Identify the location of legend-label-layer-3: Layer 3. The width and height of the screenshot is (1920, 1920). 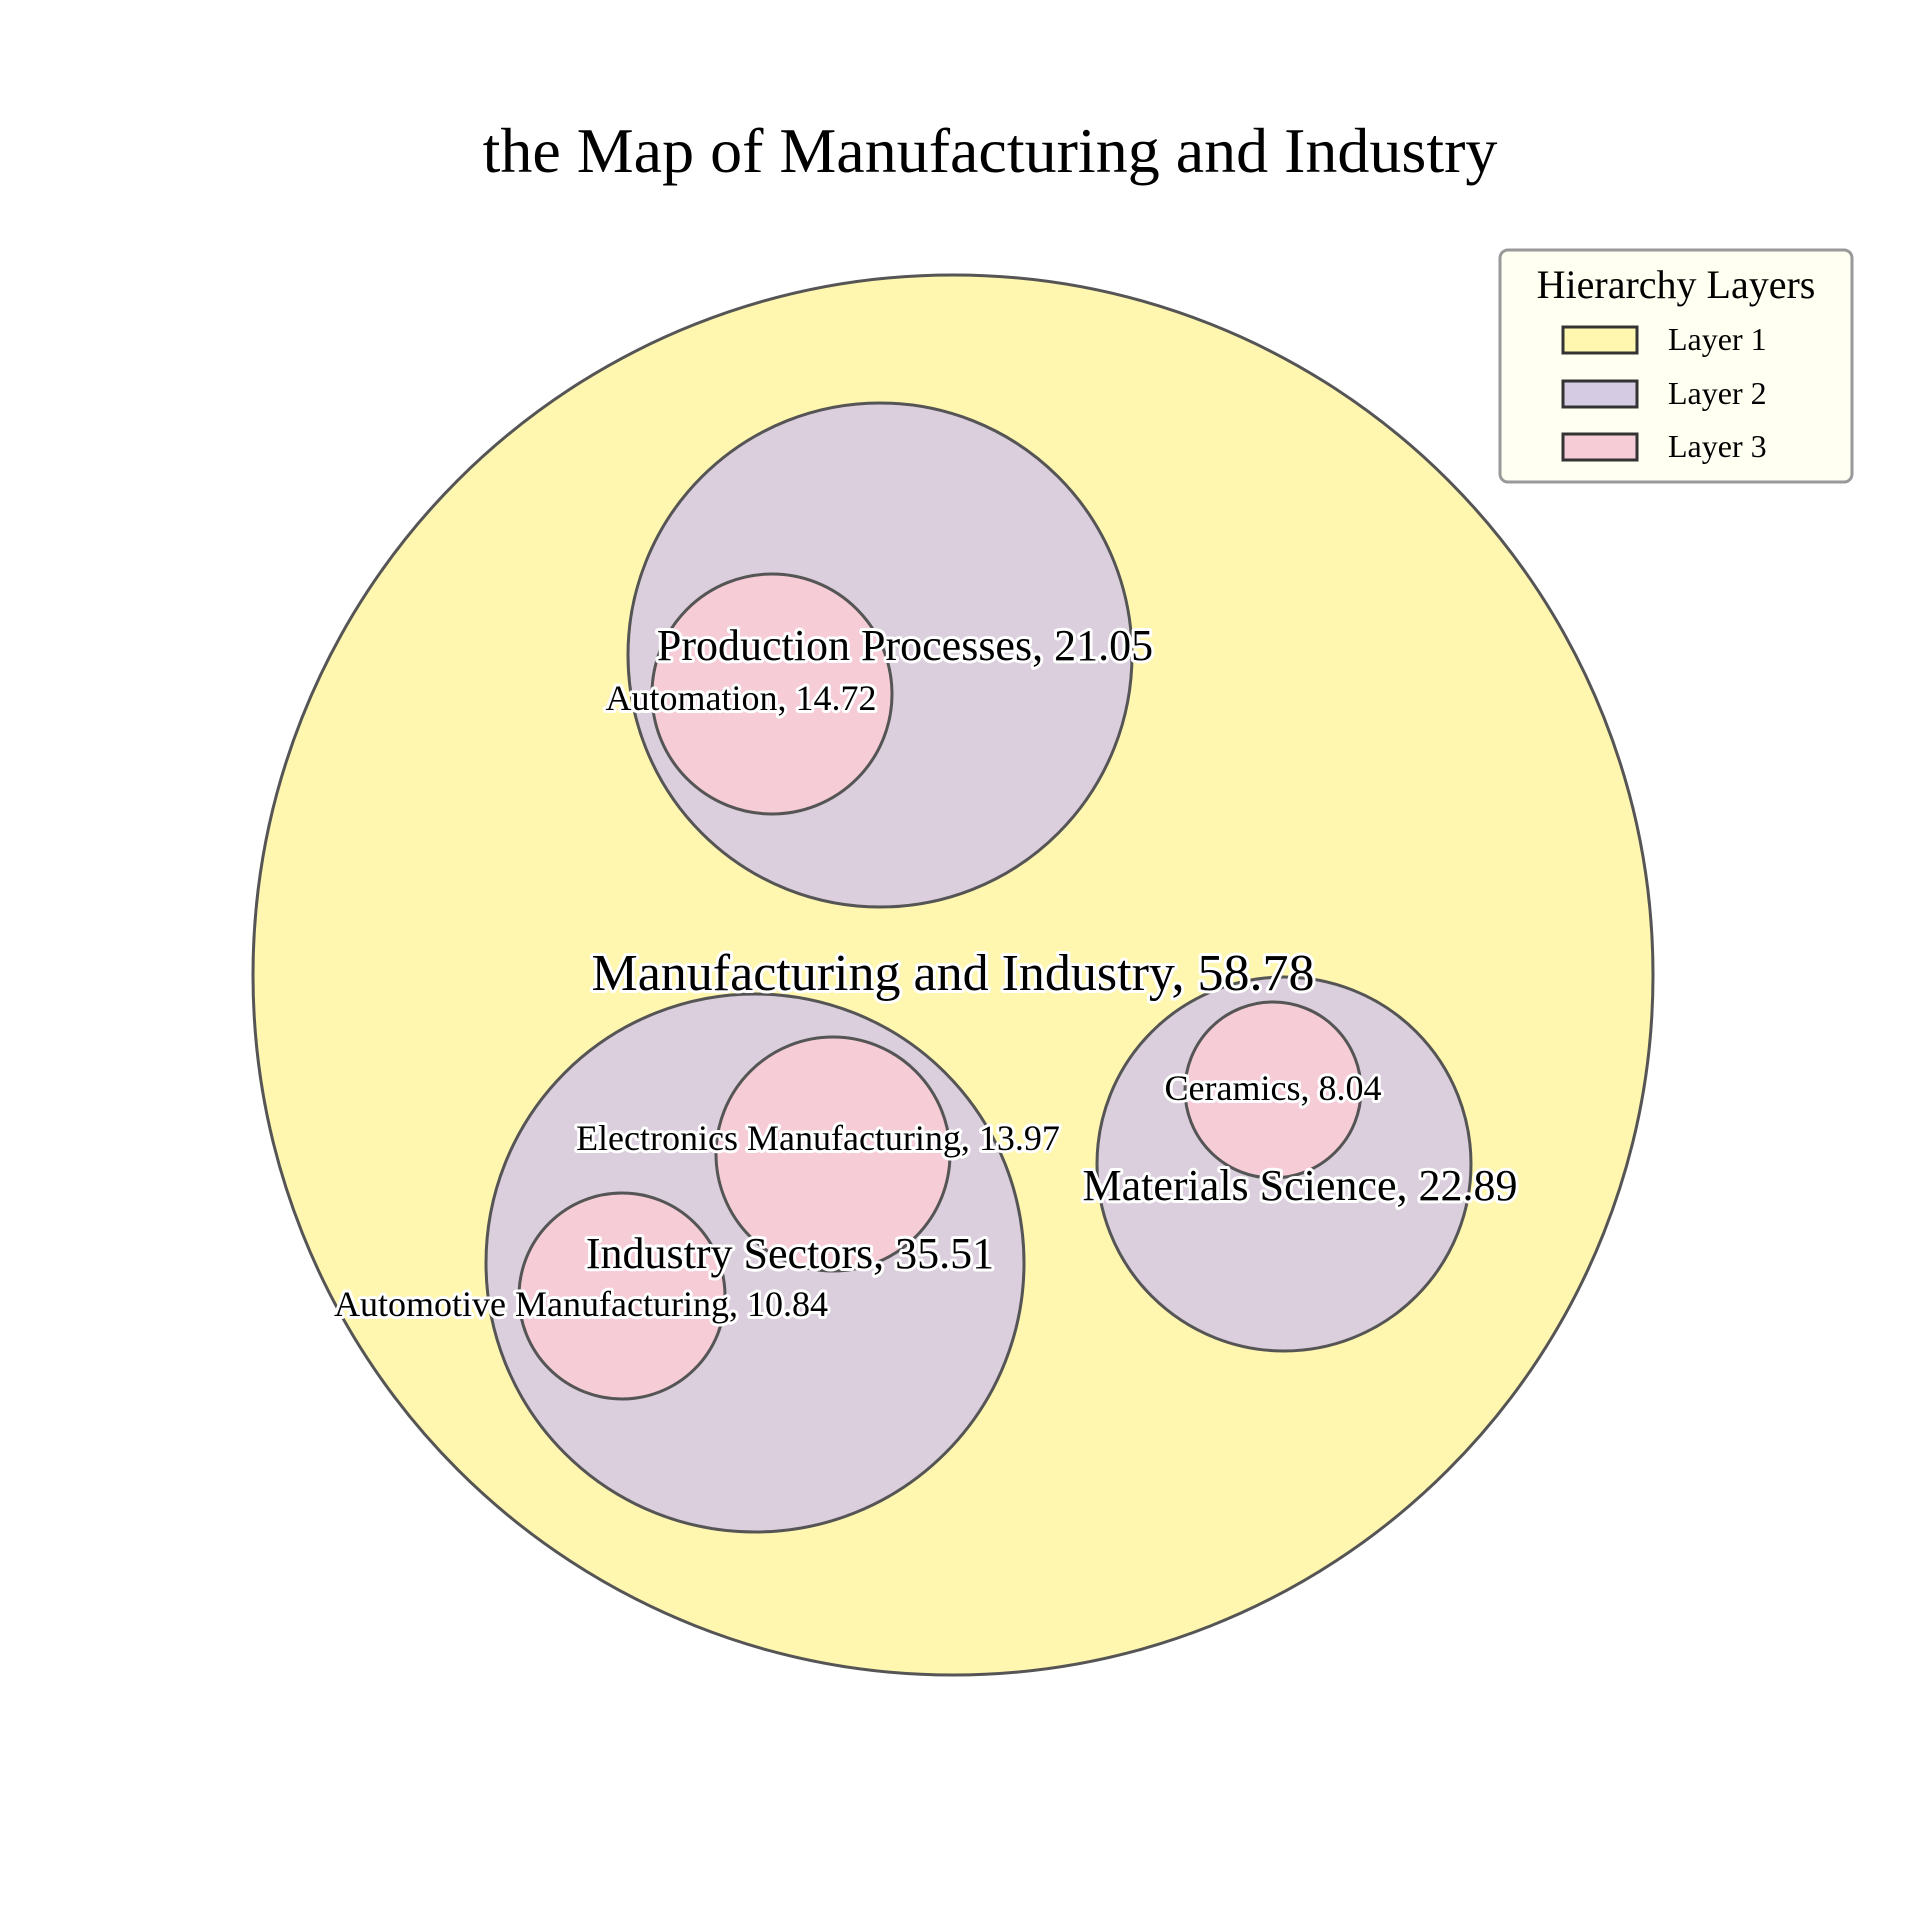
(1717, 446).